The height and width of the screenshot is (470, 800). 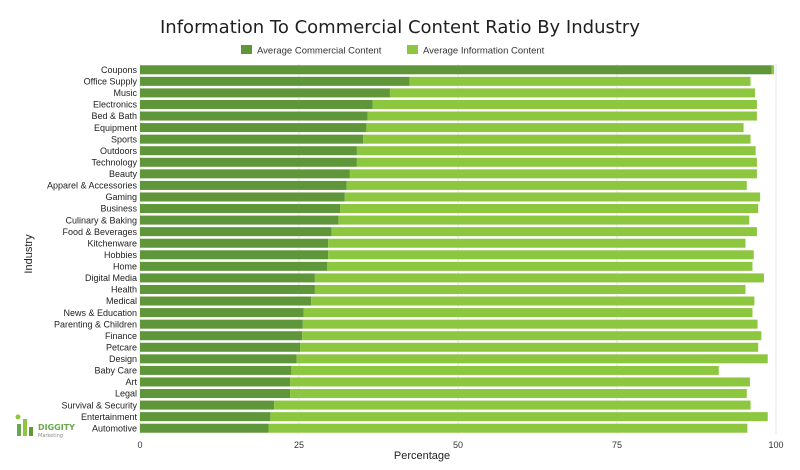 What do you see at coordinates (95, 324) in the screenshot?
I see `category-label: Parenting & Children` at bounding box center [95, 324].